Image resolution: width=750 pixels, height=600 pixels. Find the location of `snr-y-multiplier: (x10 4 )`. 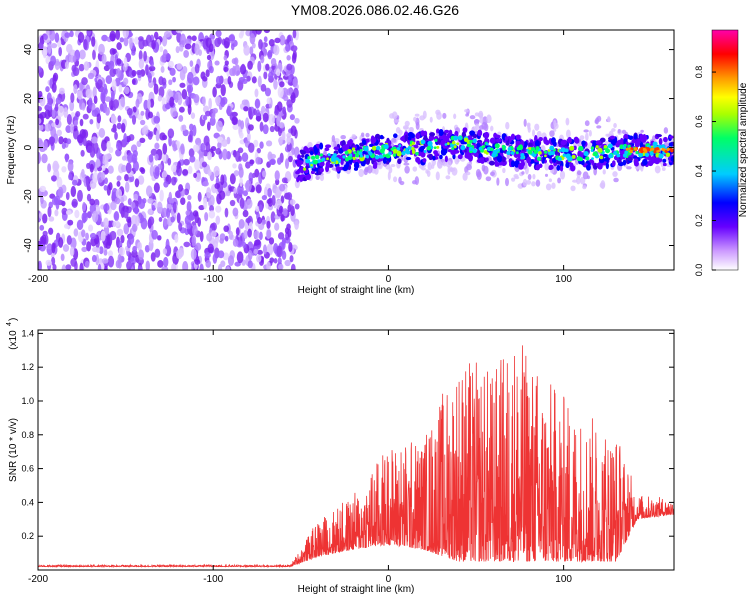

snr-y-multiplier: (x10 4 ) is located at coordinates (12, 334).